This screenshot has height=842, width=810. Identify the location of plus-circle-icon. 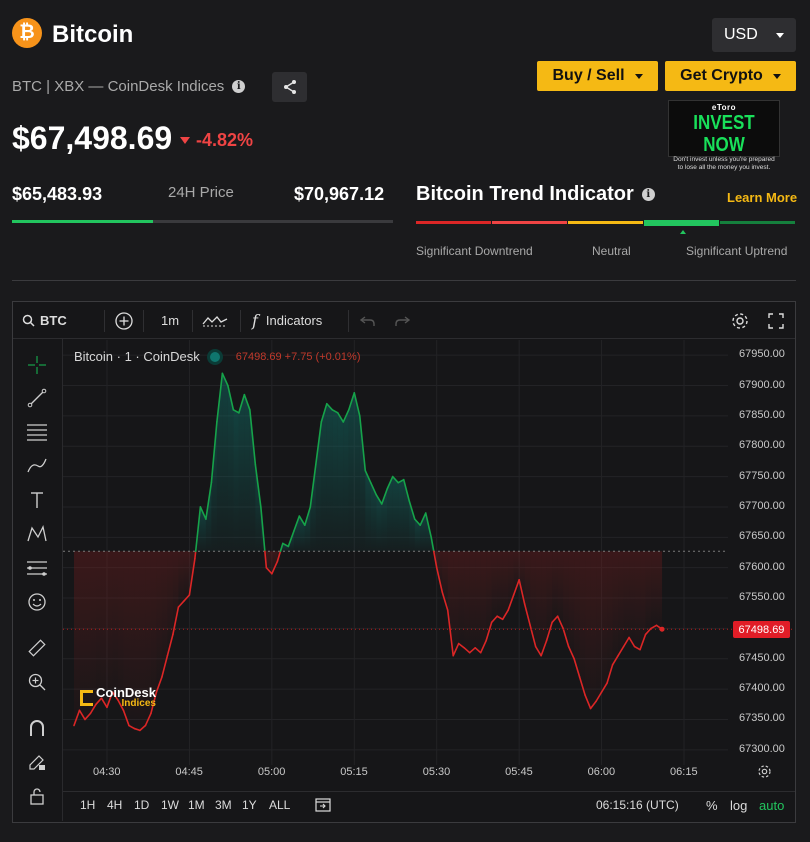
(124, 320).